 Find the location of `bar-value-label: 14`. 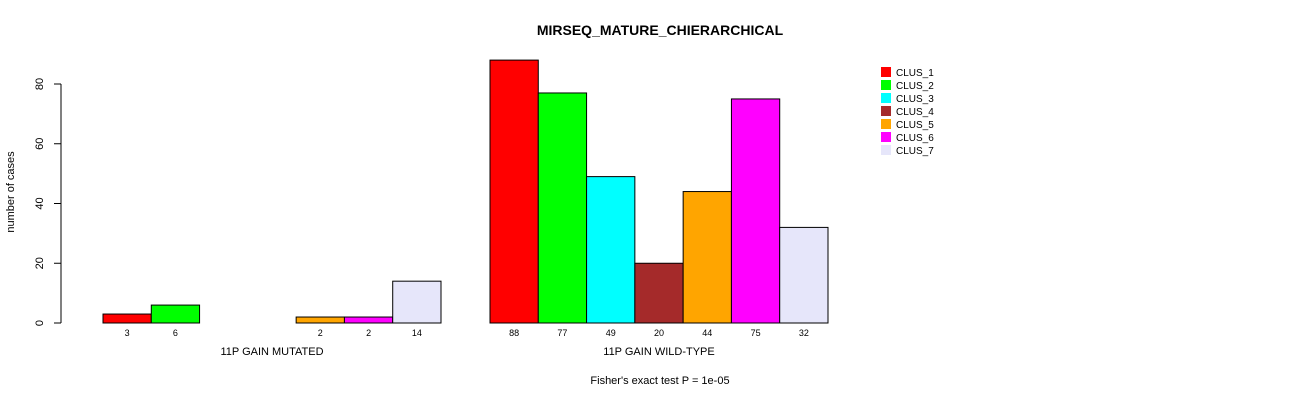

bar-value-label: 14 is located at coordinates (417, 333).